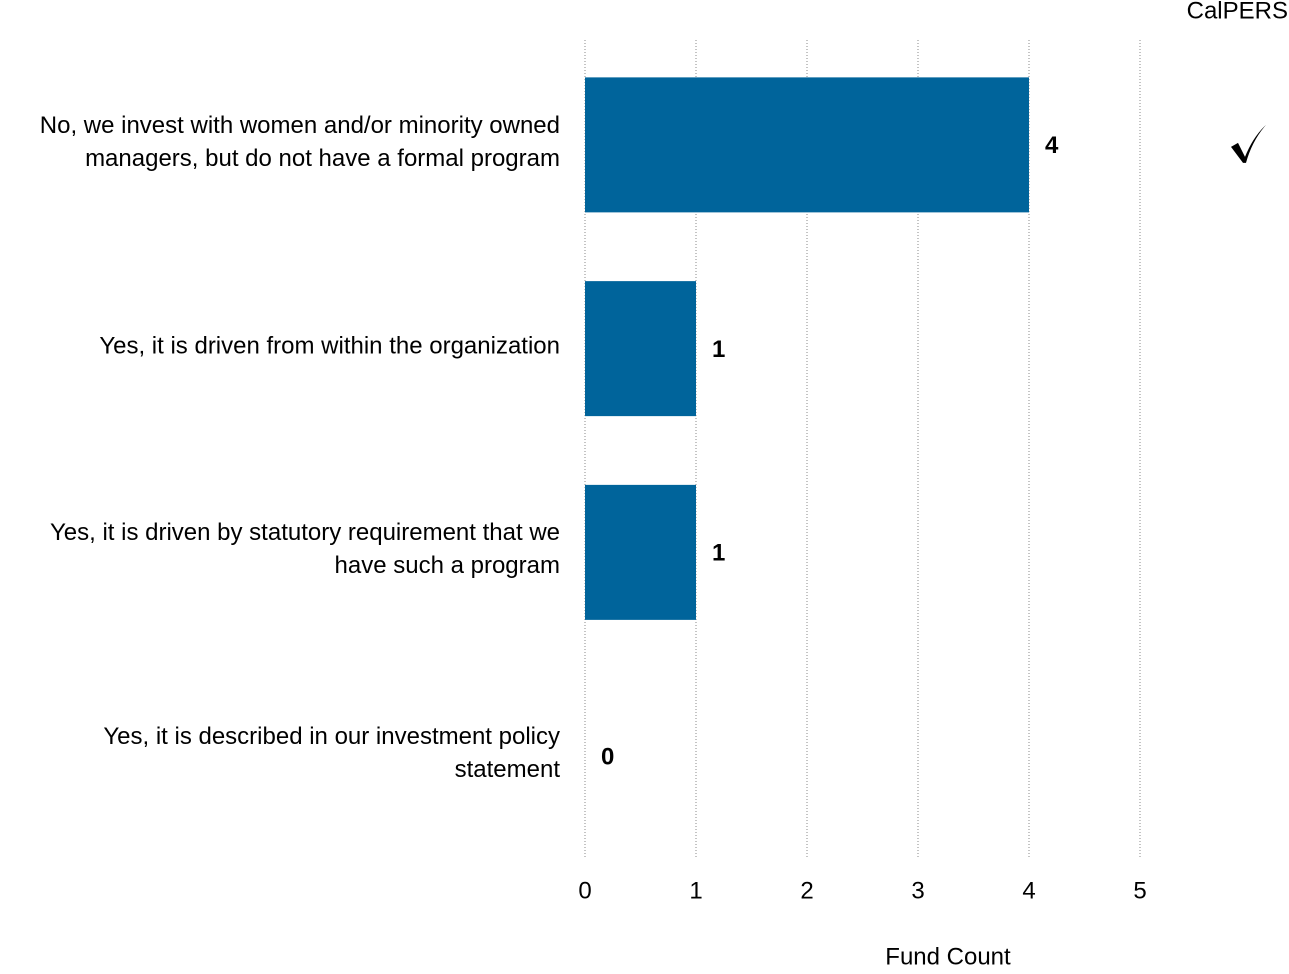 The height and width of the screenshot is (974, 1289). What do you see at coordinates (584, 890) in the screenshot?
I see `x-tick-label: 0` at bounding box center [584, 890].